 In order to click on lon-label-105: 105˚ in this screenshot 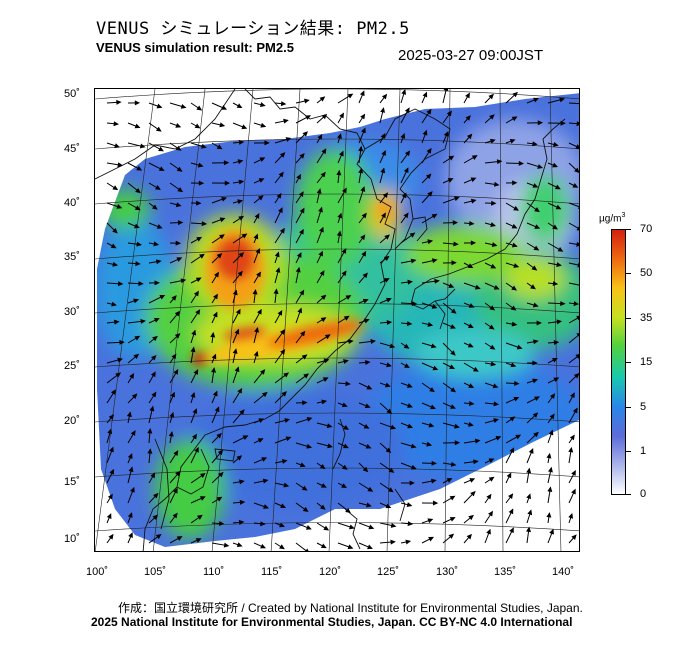, I will do `click(155, 572)`.